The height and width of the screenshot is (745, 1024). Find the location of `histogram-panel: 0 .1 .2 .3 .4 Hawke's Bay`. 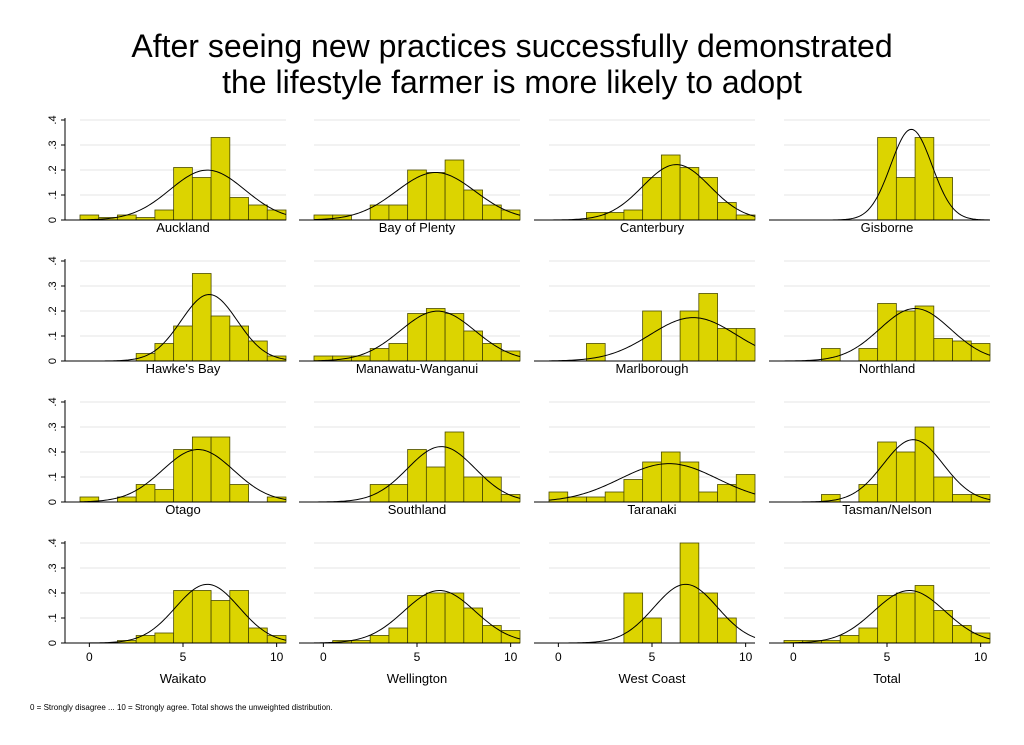

histogram-panel: 0 .1 .2 .3 .4 Hawke's Bay is located at coordinates (167, 316).